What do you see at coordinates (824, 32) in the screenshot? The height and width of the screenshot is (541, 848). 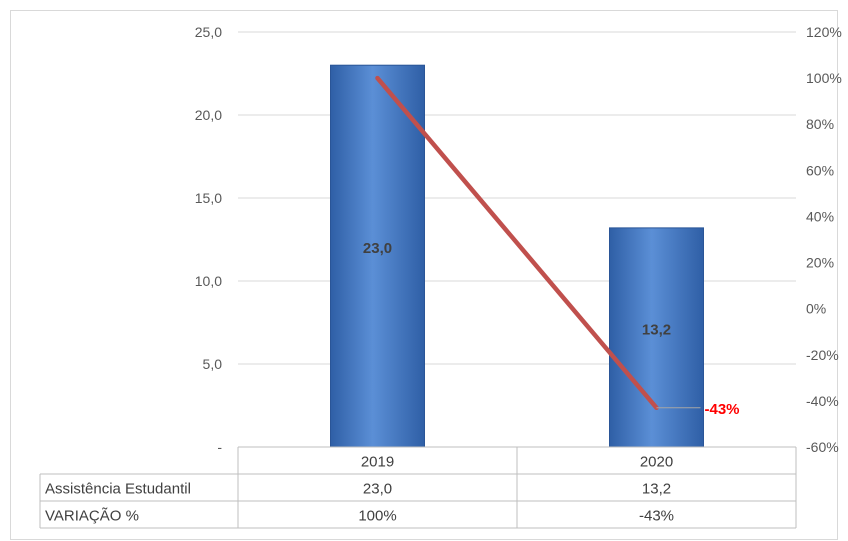 I see `y-right-tick-label: 120%` at bounding box center [824, 32].